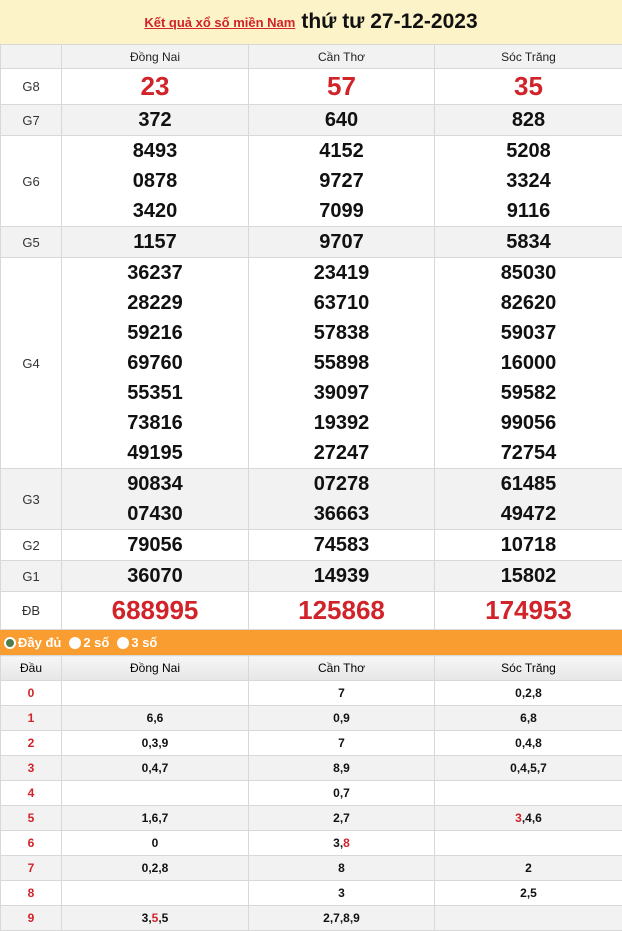 The width and height of the screenshot is (622, 931). I want to click on prize-cell: 828, so click(528, 120).